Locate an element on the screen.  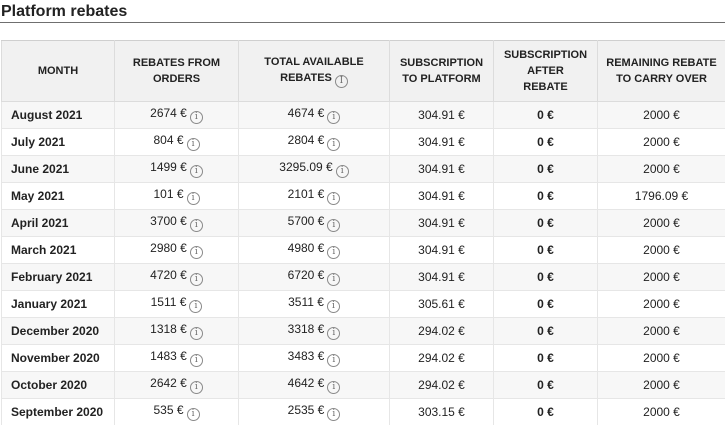
remaining-rebate-cell: 1796.09 € is located at coordinates (661, 196).